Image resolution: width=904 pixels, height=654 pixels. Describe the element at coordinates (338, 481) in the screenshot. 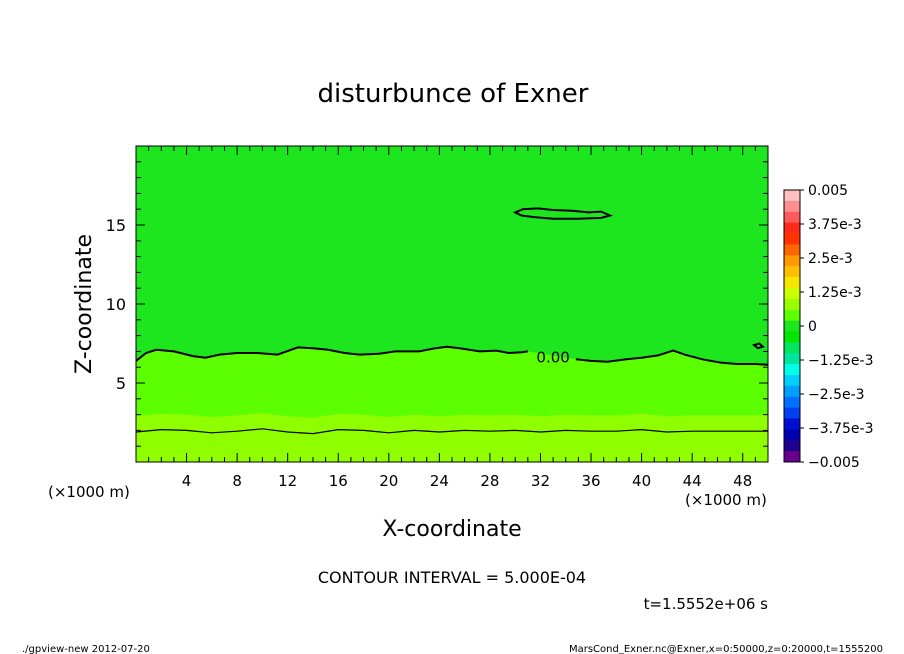

I see `x-tick-label: 16` at that location.